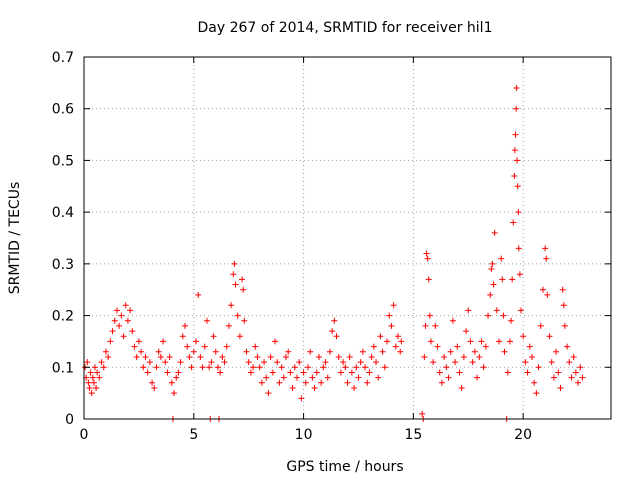  Describe the element at coordinates (63, 265) in the screenshot. I see `y-tick-label: 0.3` at that location.